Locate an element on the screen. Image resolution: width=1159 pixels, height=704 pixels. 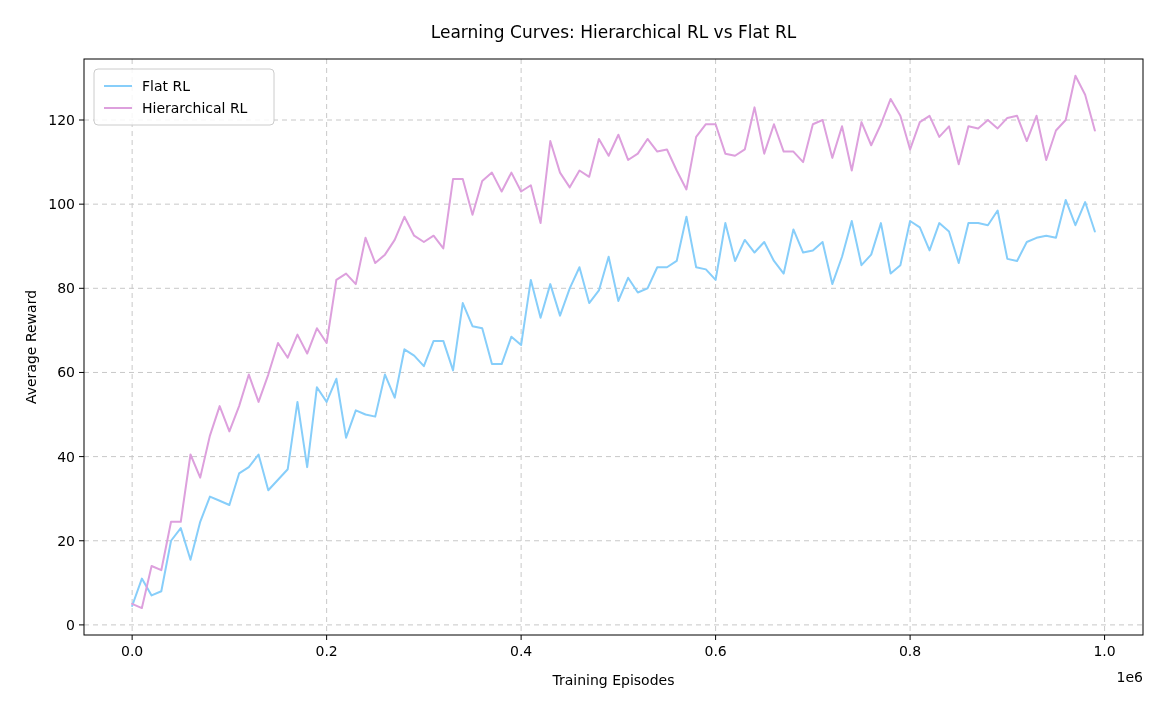
legend-label: Flat RL is located at coordinates (166, 86).